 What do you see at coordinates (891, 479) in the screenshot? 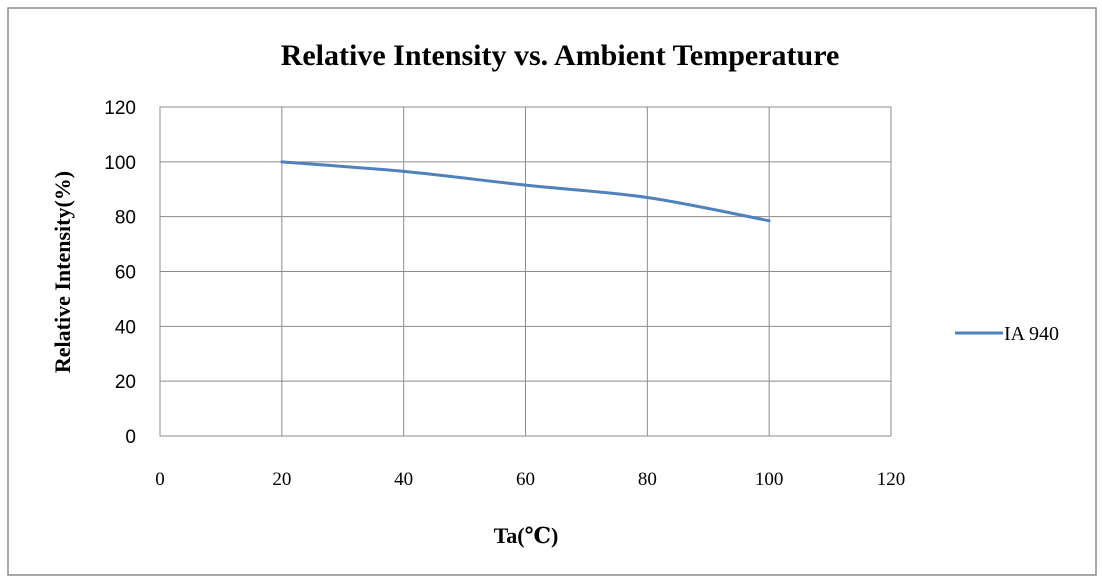
I see `x-tick-label: 120` at bounding box center [891, 479].